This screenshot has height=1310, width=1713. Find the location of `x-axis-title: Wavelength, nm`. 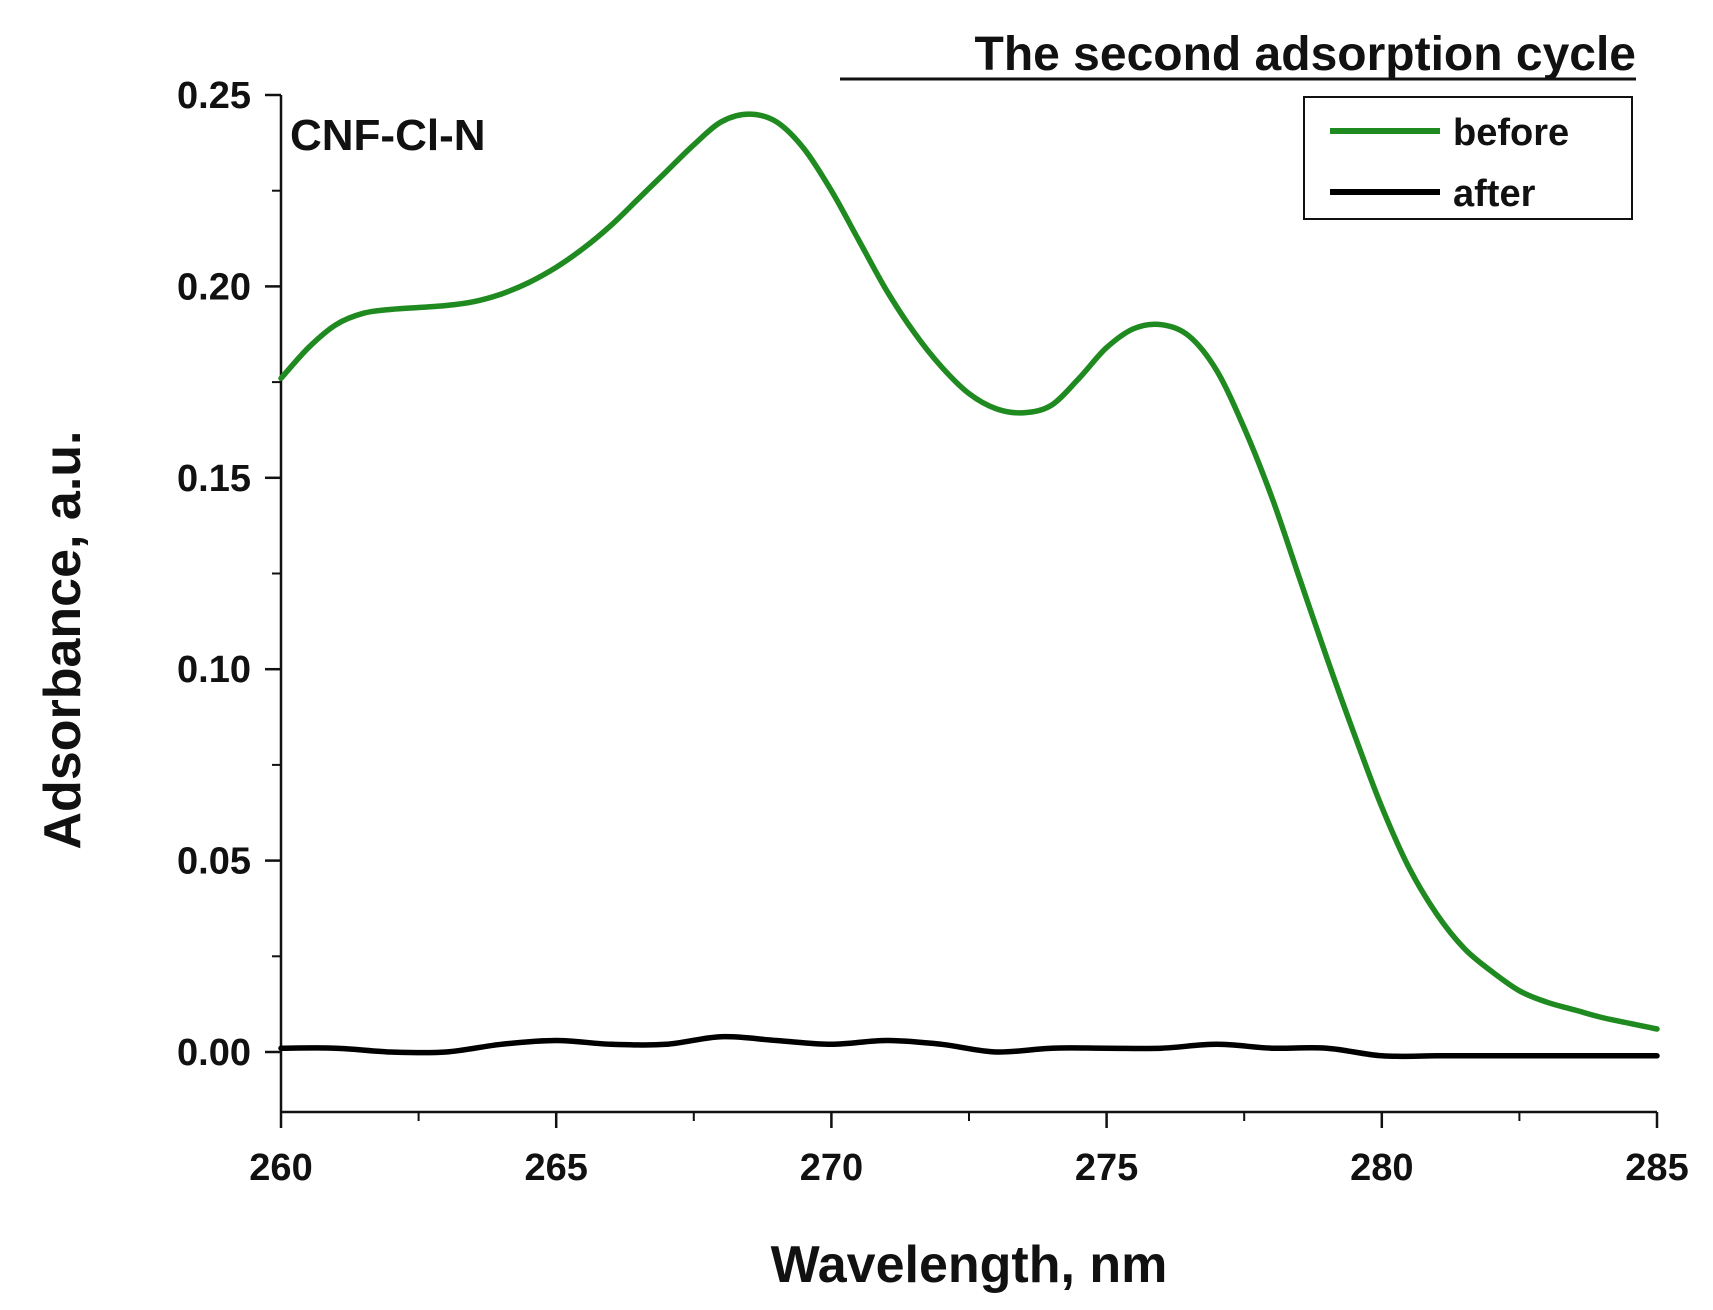

x-axis-title: Wavelength, nm is located at coordinates (969, 1265).